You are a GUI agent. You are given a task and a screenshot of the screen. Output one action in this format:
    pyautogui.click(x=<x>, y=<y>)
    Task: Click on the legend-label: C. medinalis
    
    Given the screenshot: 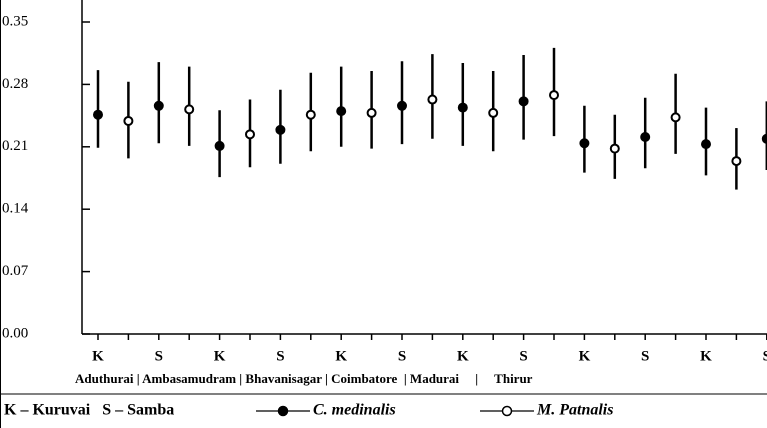 What is the action you would take?
    pyautogui.click(x=354, y=410)
    